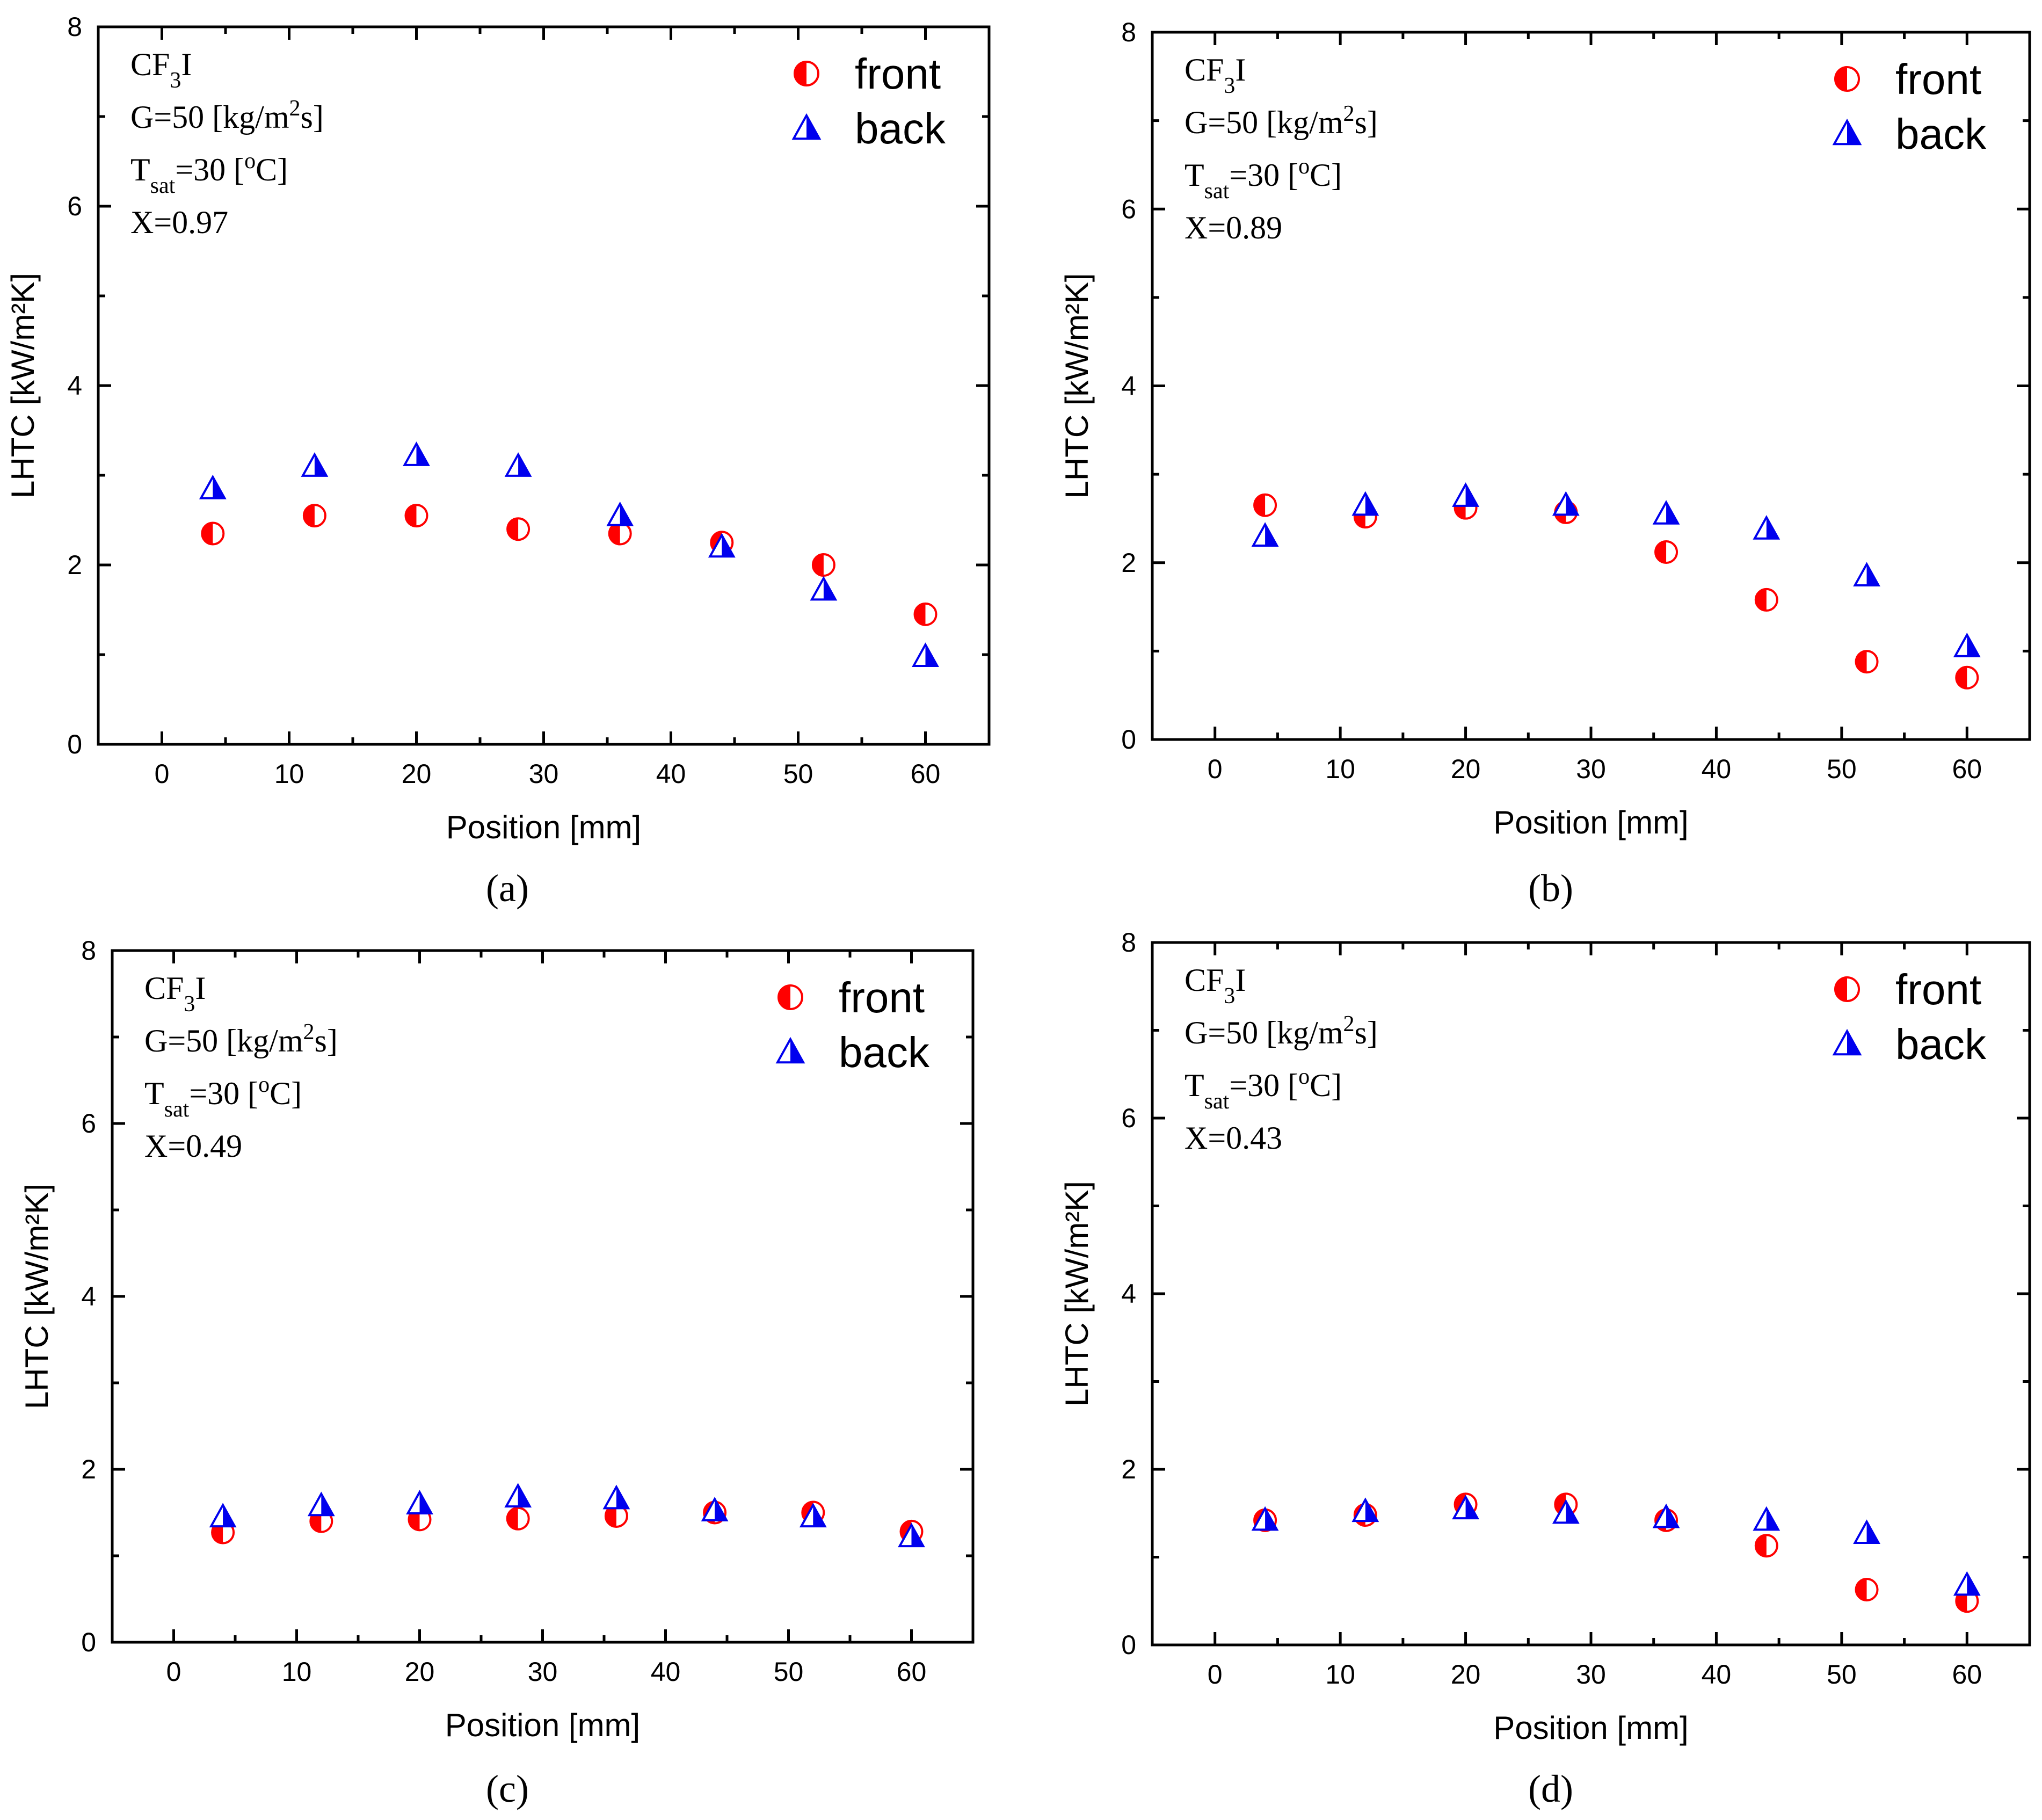  What do you see at coordinates (74, 744) in the screenshot?
I see `y-tick-label: 0` at bounding box center [74, 744].